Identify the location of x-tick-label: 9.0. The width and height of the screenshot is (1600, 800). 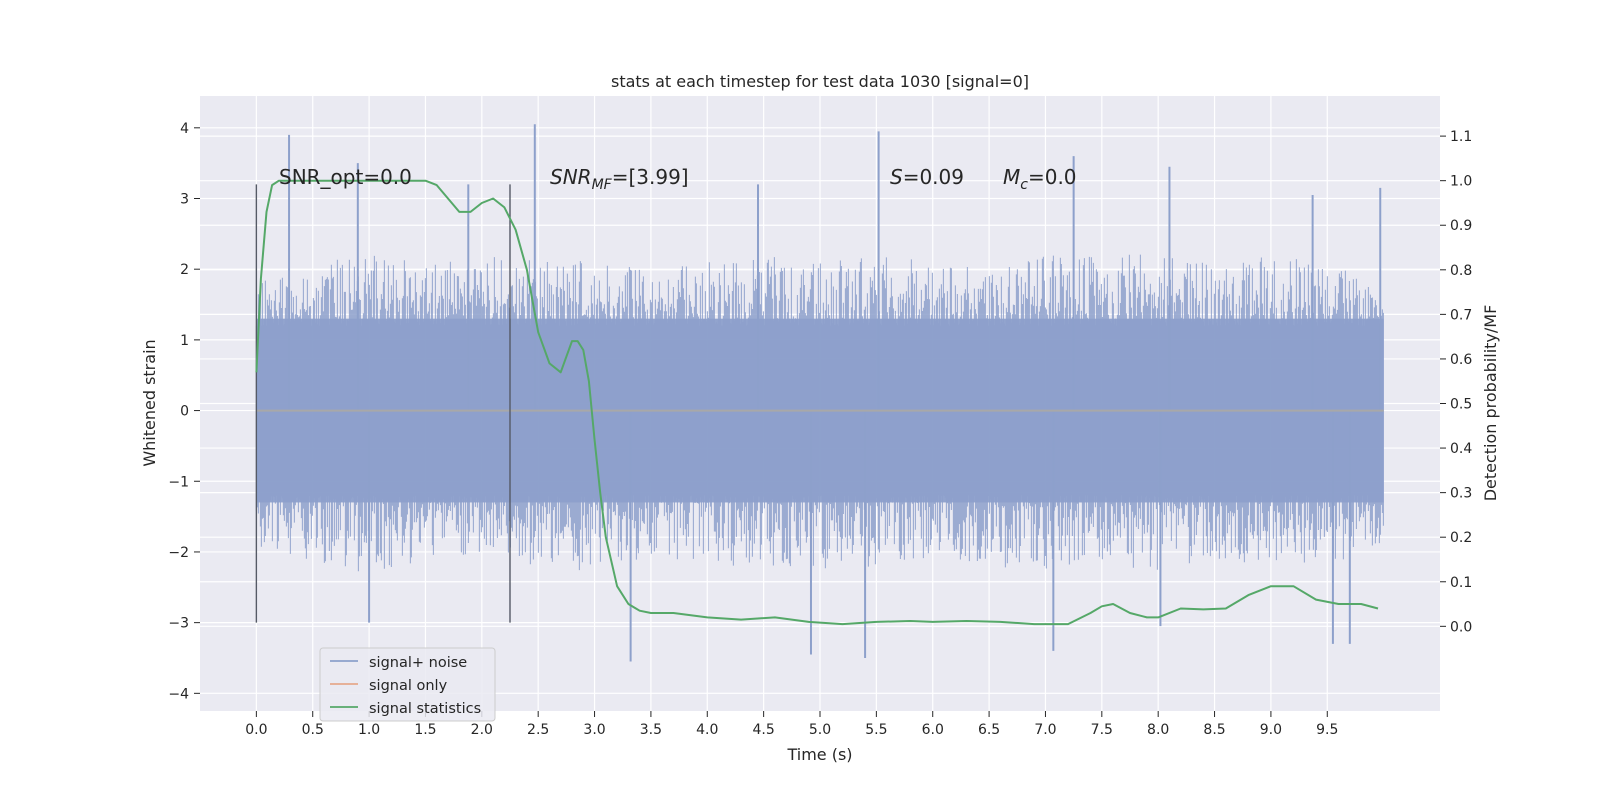
(1271, 730).